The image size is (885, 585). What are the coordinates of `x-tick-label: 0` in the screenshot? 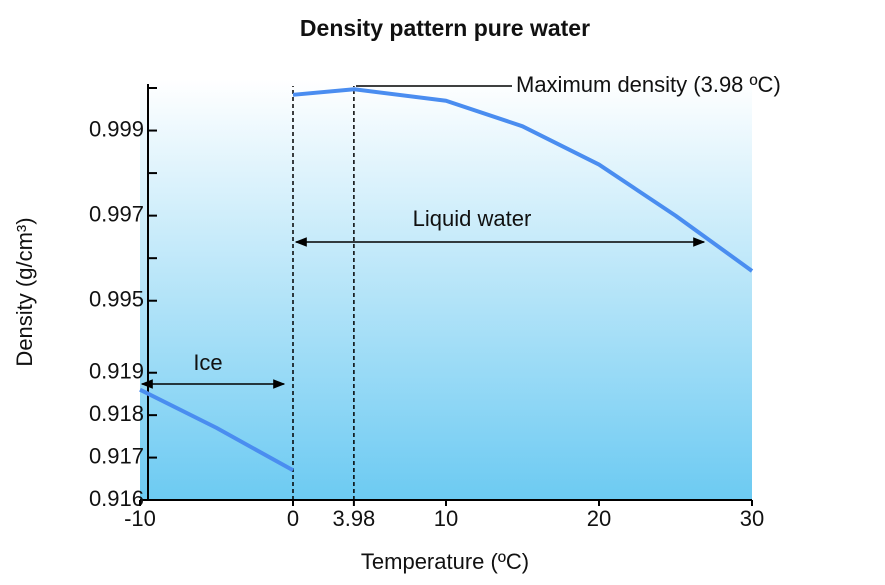 It's located at (293, 518).